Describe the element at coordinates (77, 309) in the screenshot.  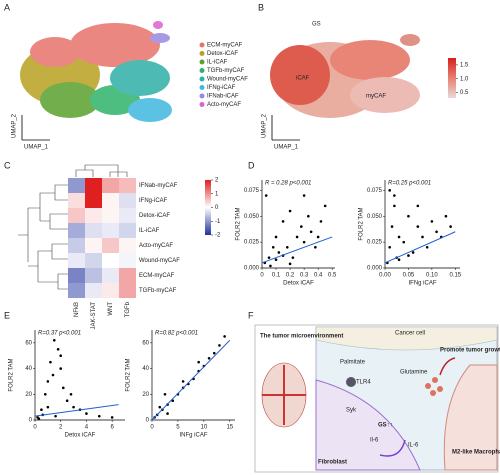
I see `column-label: NFkB` at that location.